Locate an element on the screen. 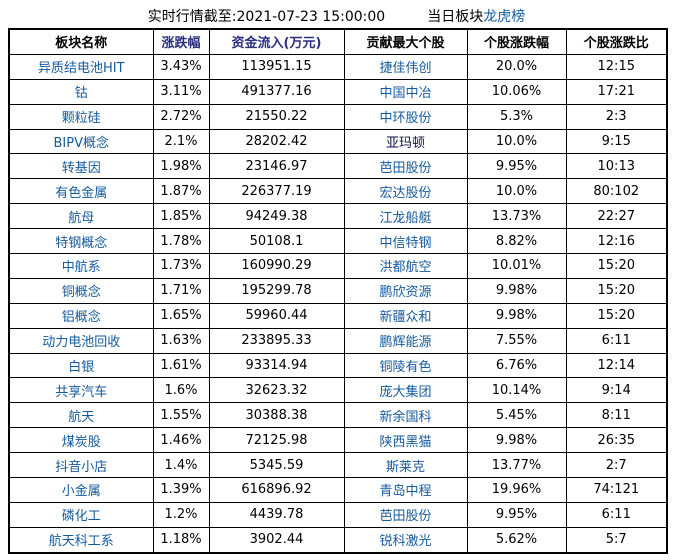  change-pct-cell: 1.6% is located at coordinates (181, 390).